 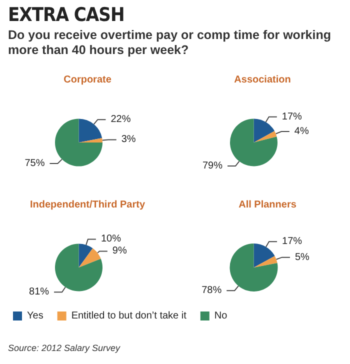 What do you see at coordinates (119, 251) in the screenshot?
I see `data-label: 9%` at bounding box center [119, 251].